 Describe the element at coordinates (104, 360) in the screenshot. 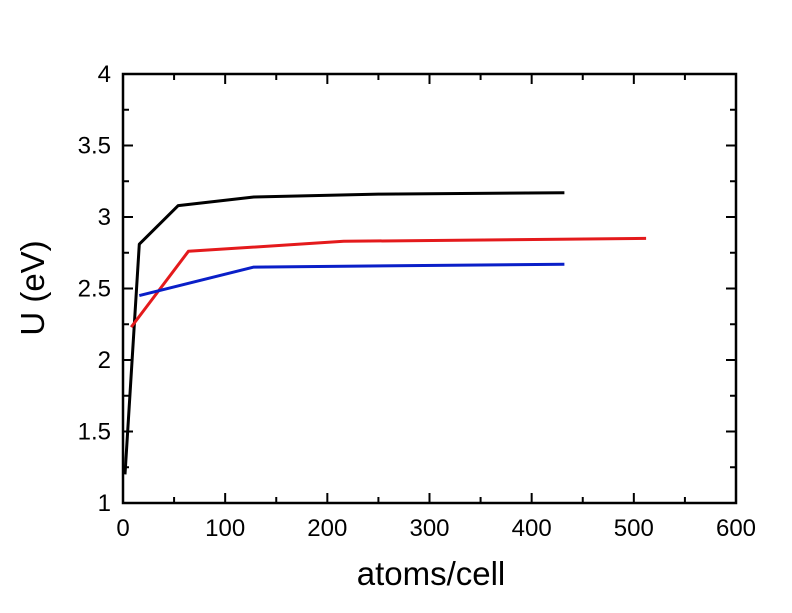

I see `y-tick-label: 2` at that location.